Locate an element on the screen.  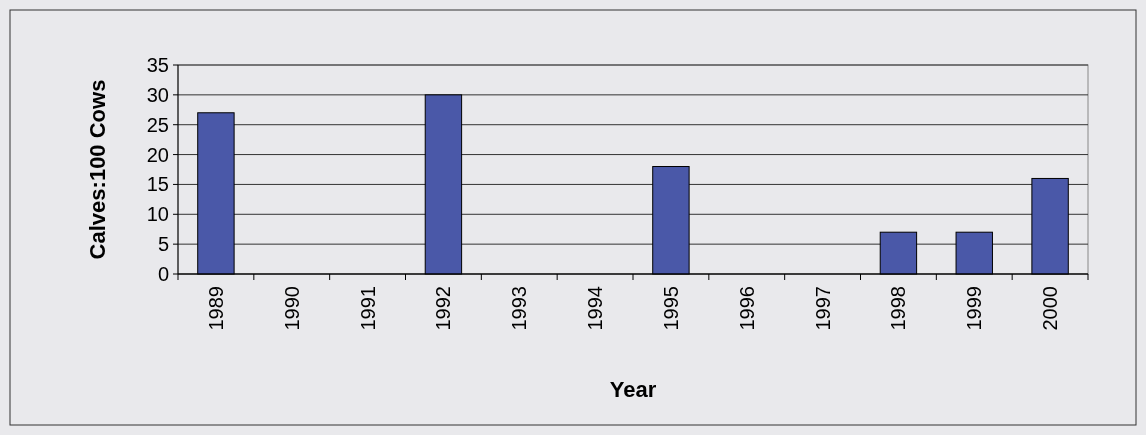
y-axis-title: Calves:100 Cows is located at coordinates (97, 169).